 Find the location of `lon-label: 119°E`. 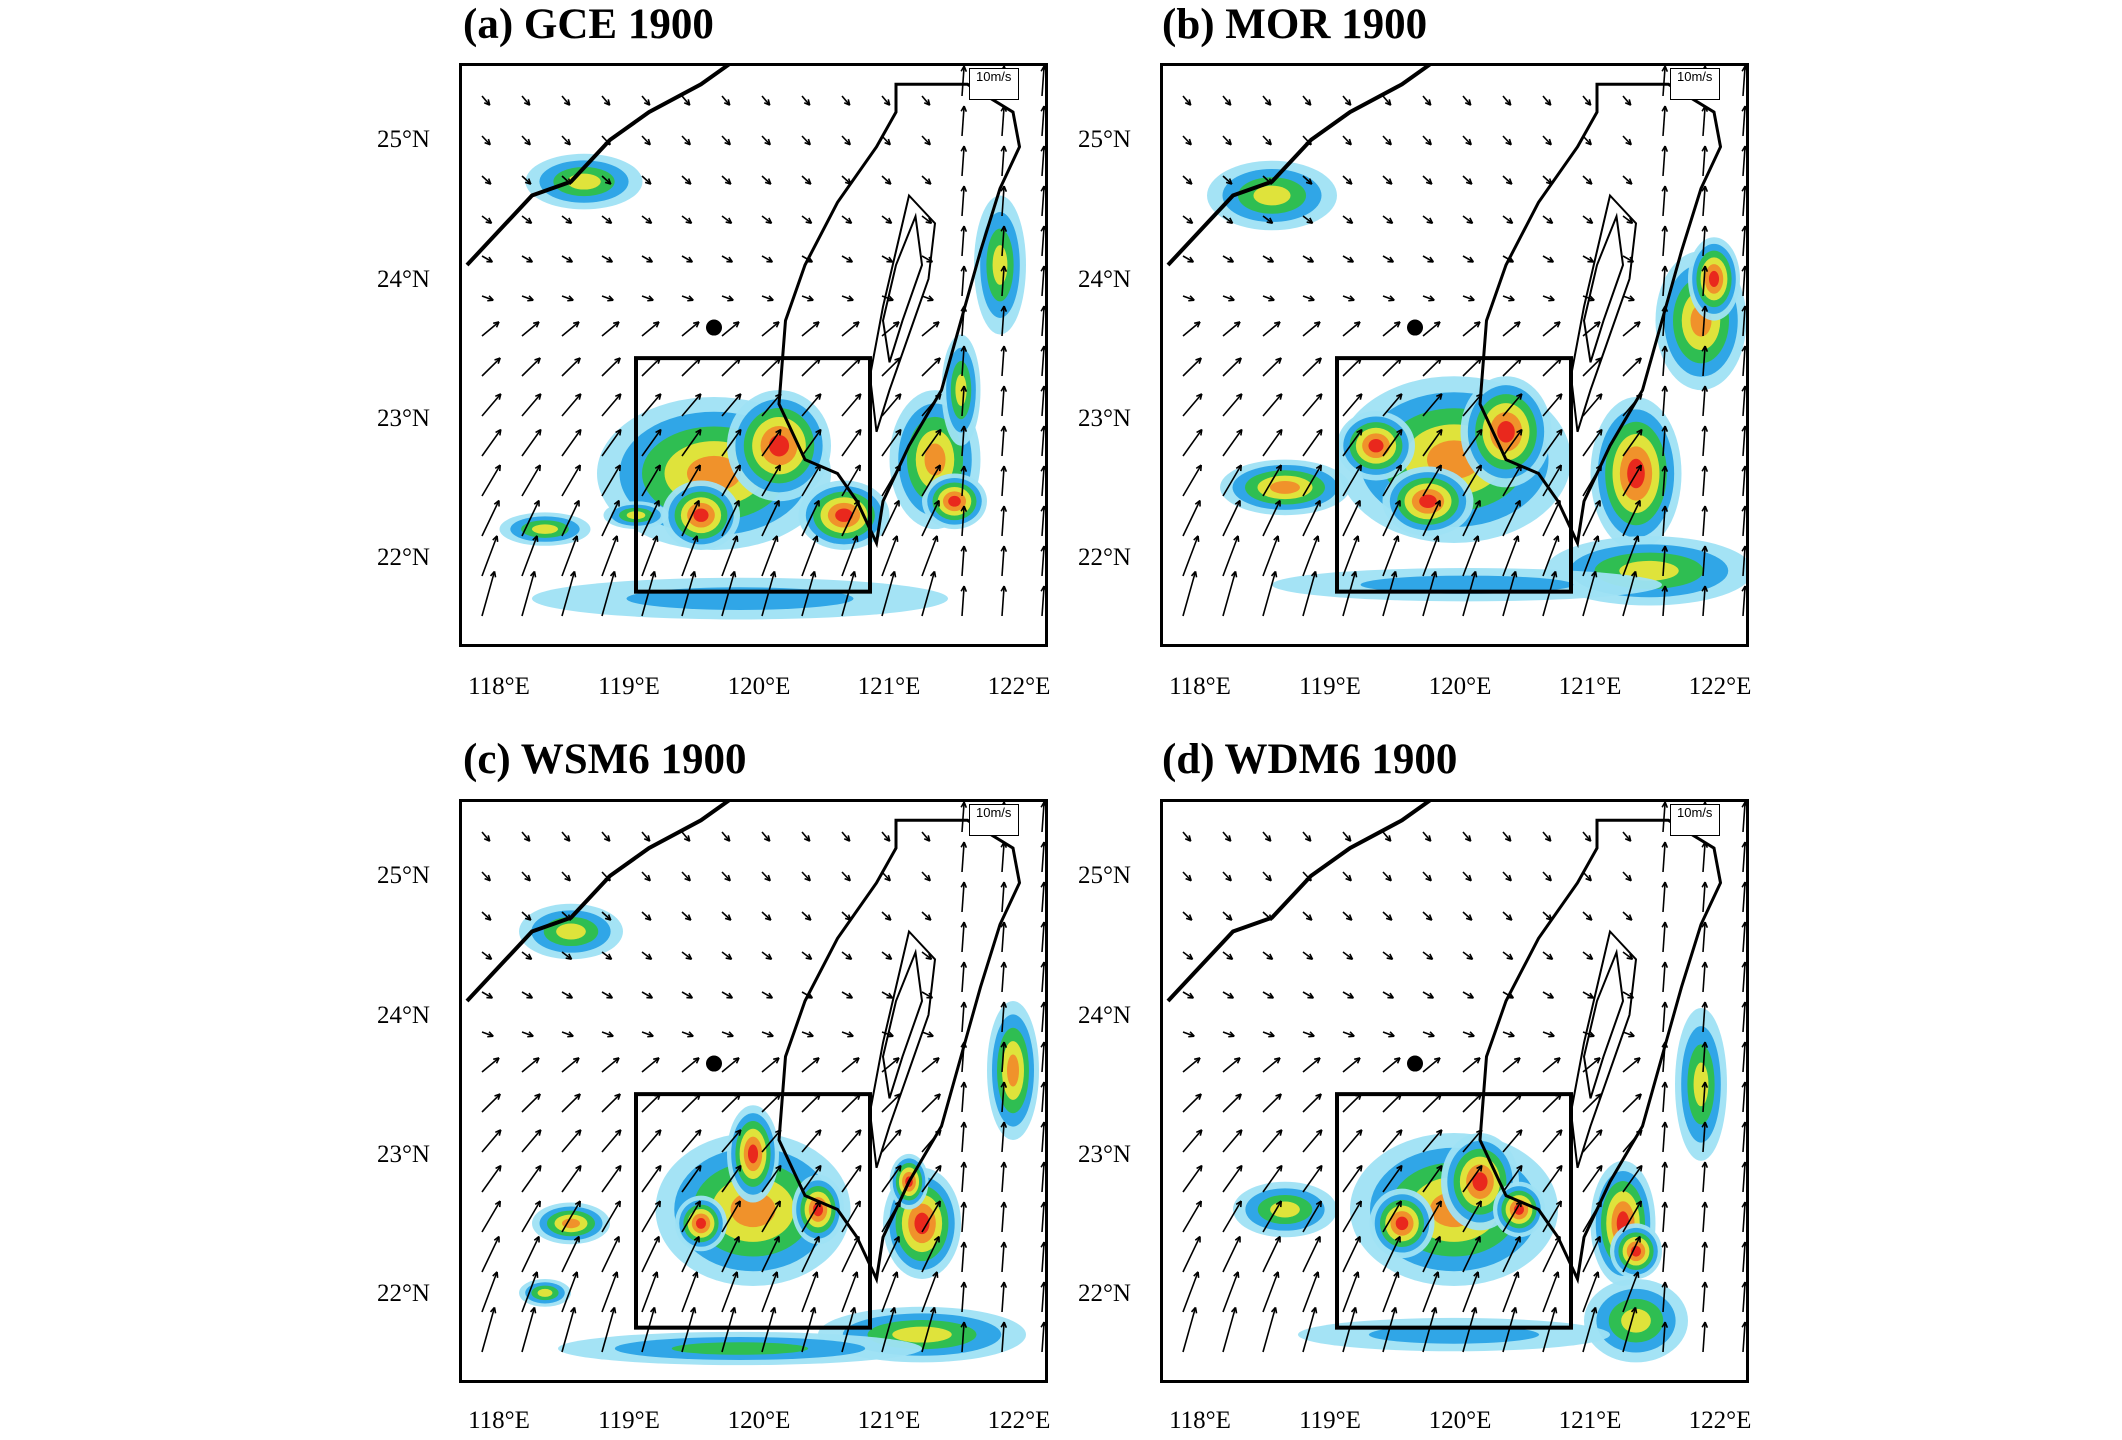

lon-label: 119°E is located at coordinates (1330, 686).